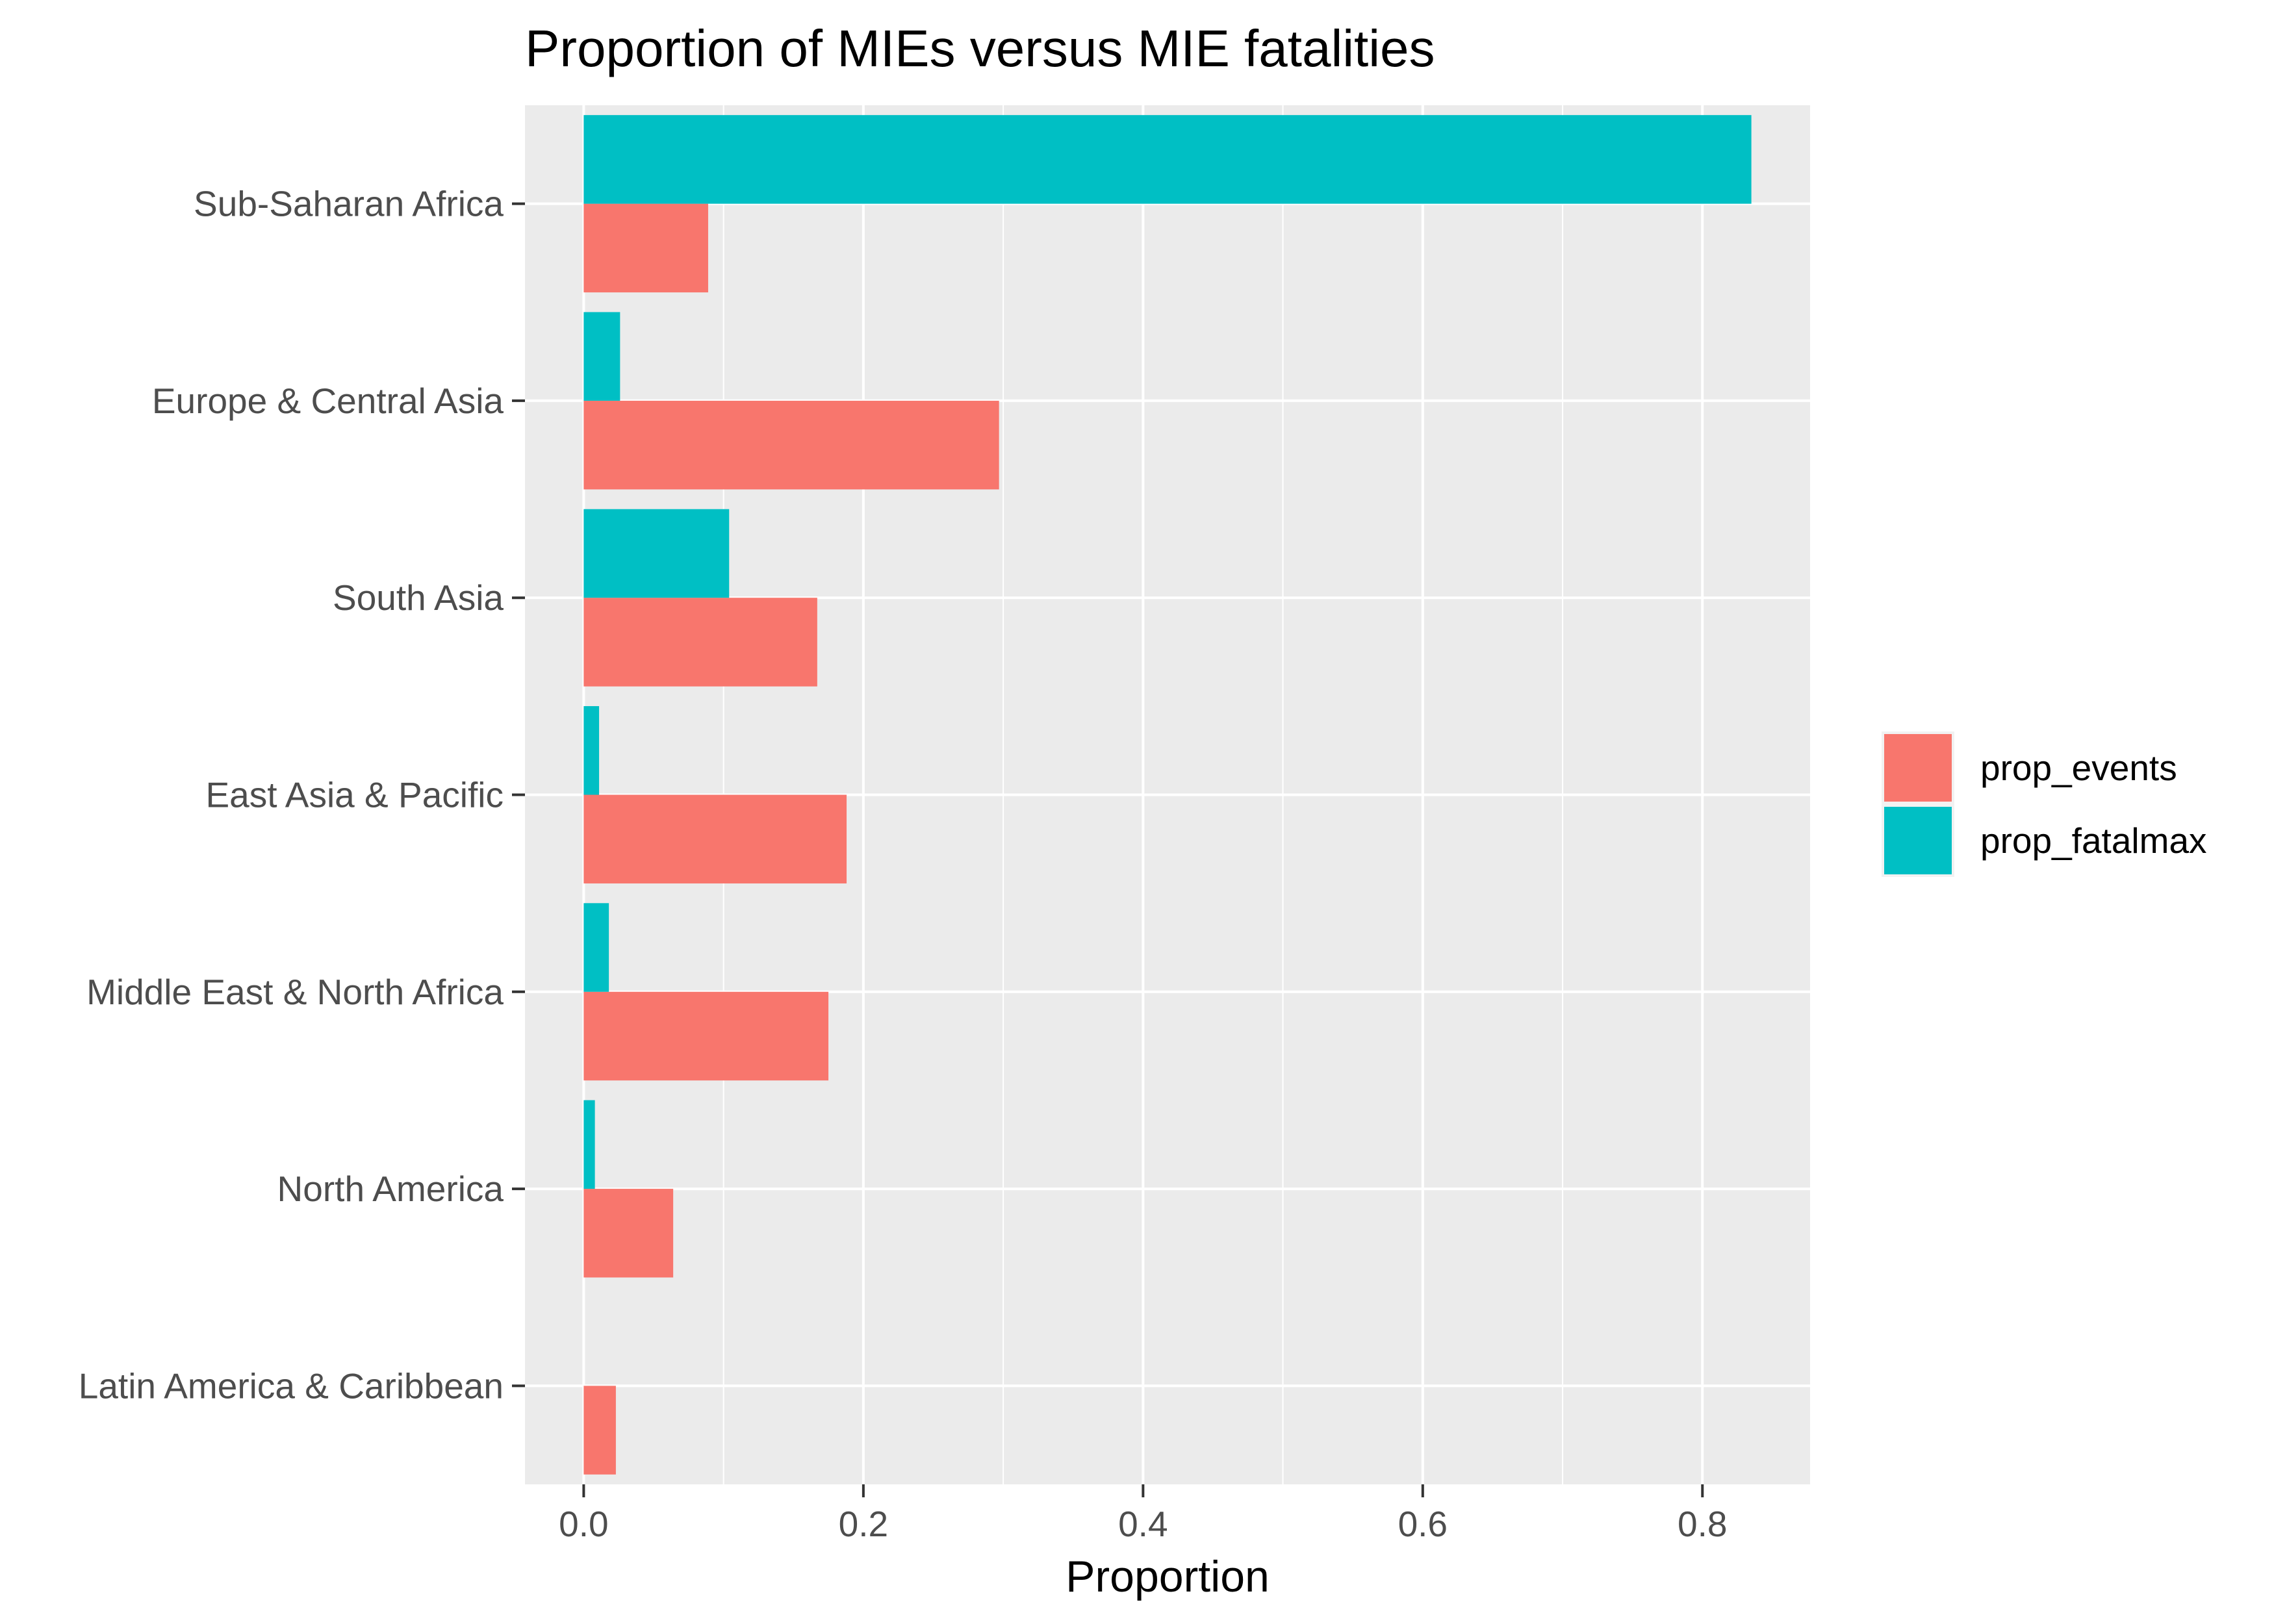  What do you see at coordinates (1918, 768) in the screenshot?
I see `legend-swatch-prop_events` at bounding box center [1918, 768].